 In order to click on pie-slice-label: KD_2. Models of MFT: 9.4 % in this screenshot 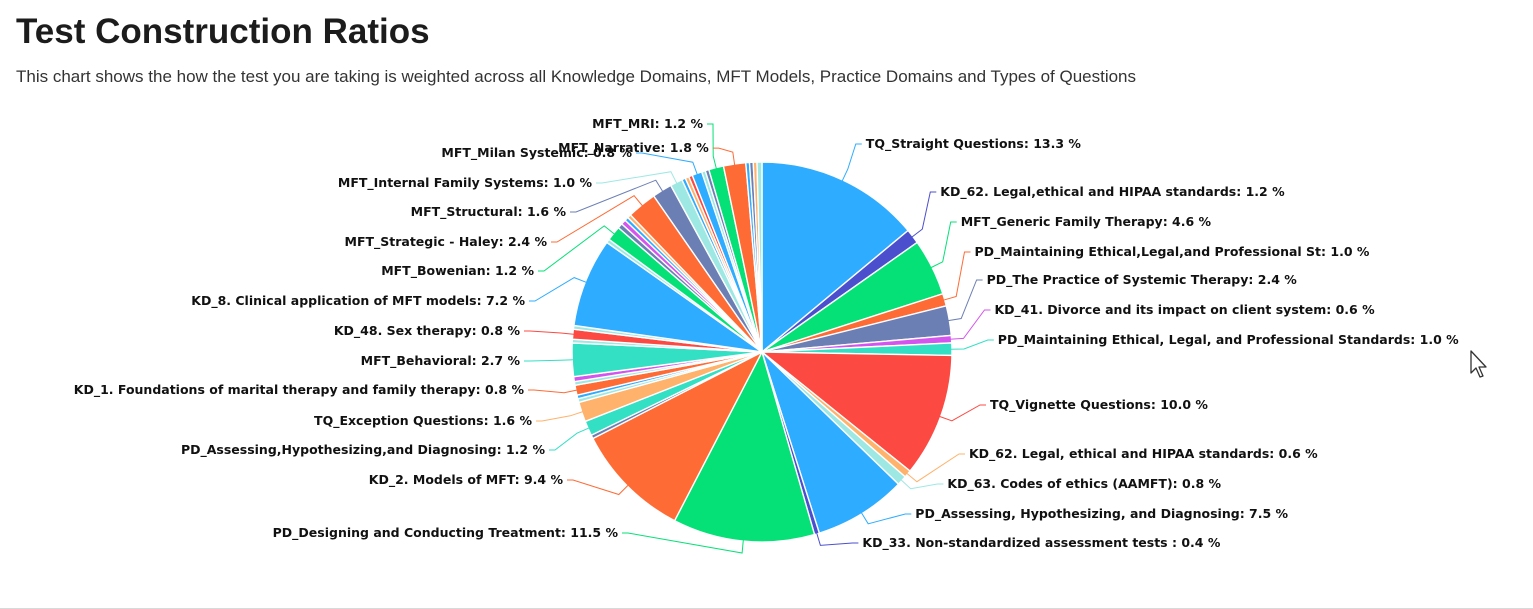, I will do `click(466, 480)`.